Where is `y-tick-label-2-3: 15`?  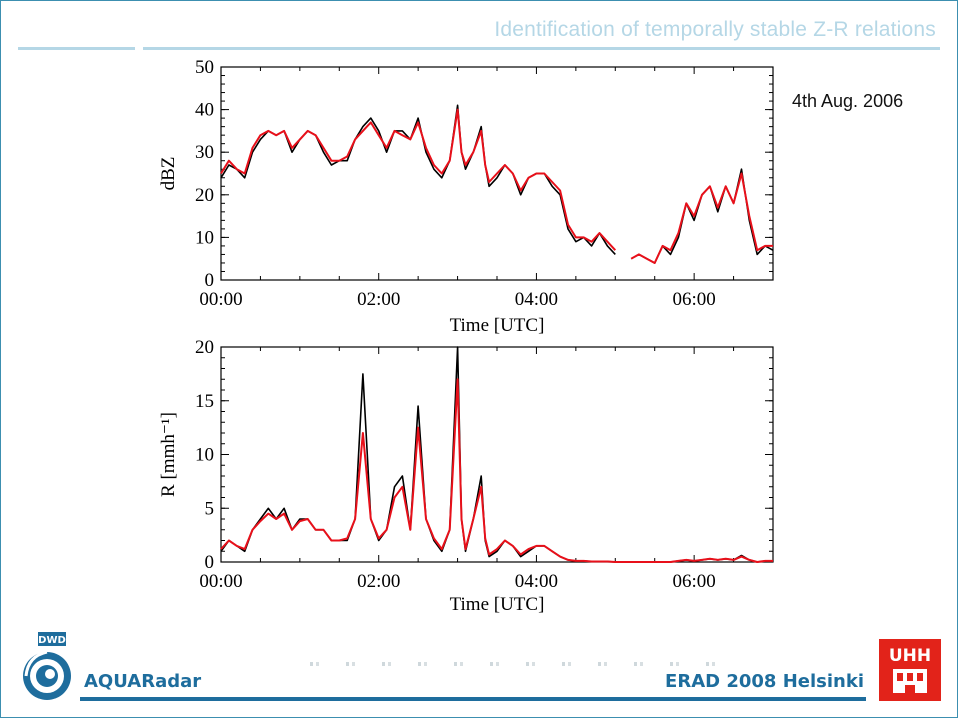 y-tick-label-2-3: 15 is located at coordinates (204, 401).